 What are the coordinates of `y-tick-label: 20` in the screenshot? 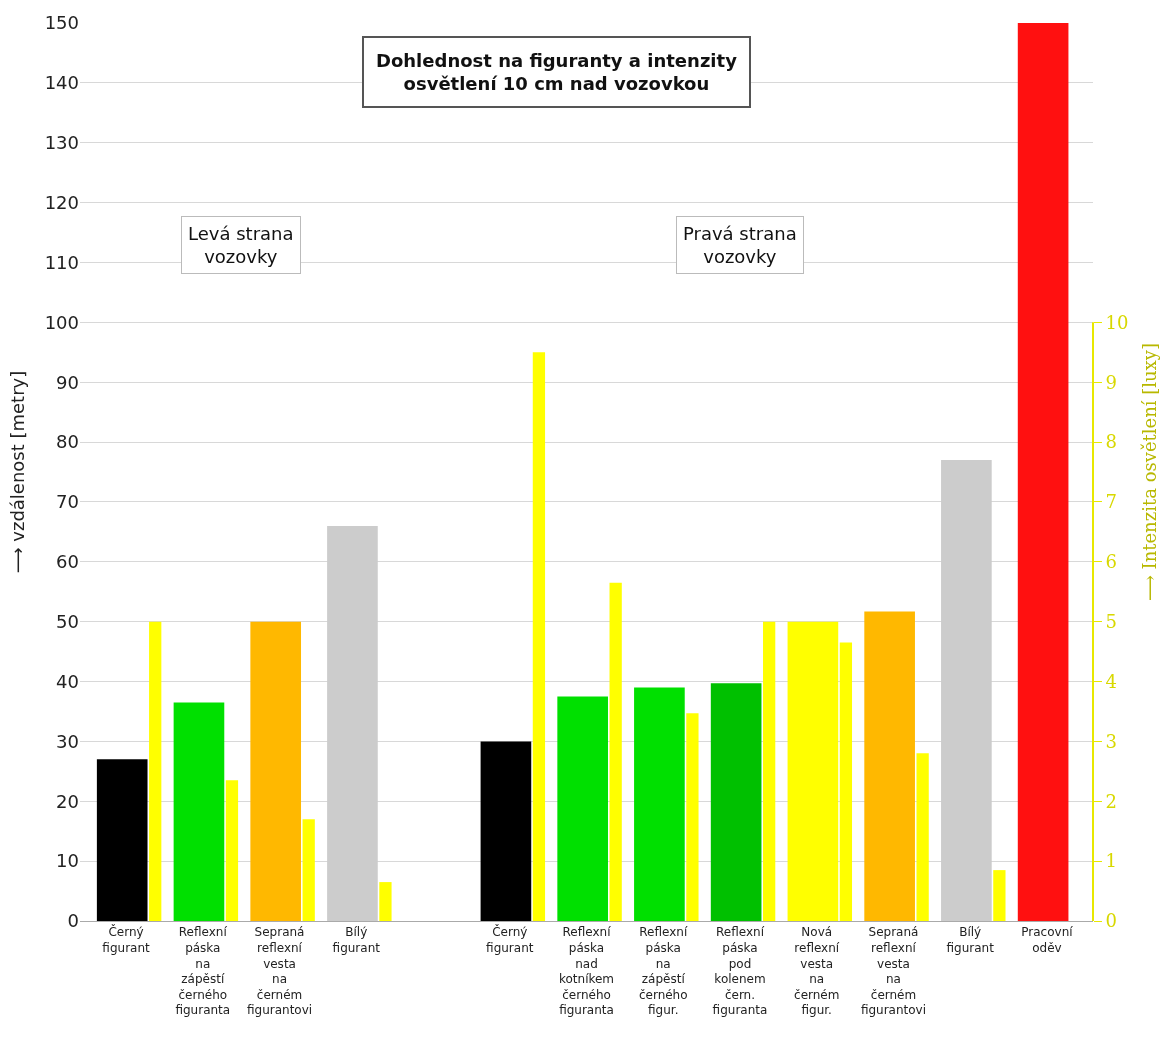 It's located at (67, 801).